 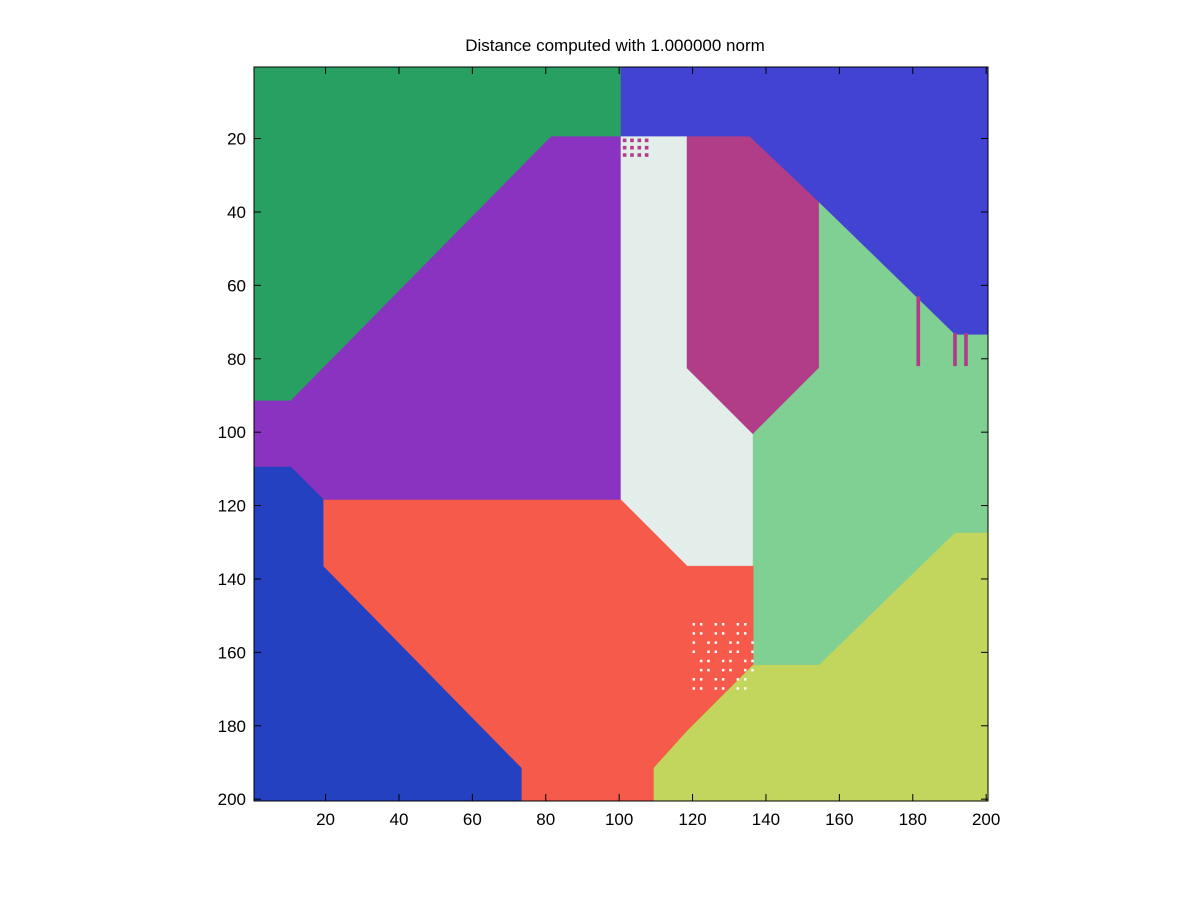 What do you see at coordinates (766, 819) in the screenshot?
I see `x-tick-label: 140` at bounding box center [766, 819].